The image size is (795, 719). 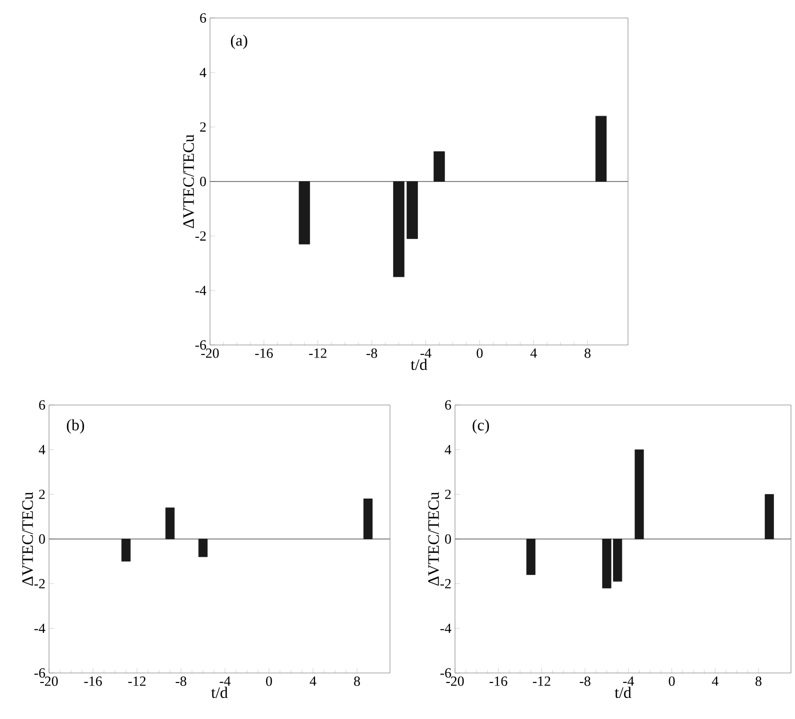 I want to click on annotation: (c), so click(x=480, y=426).